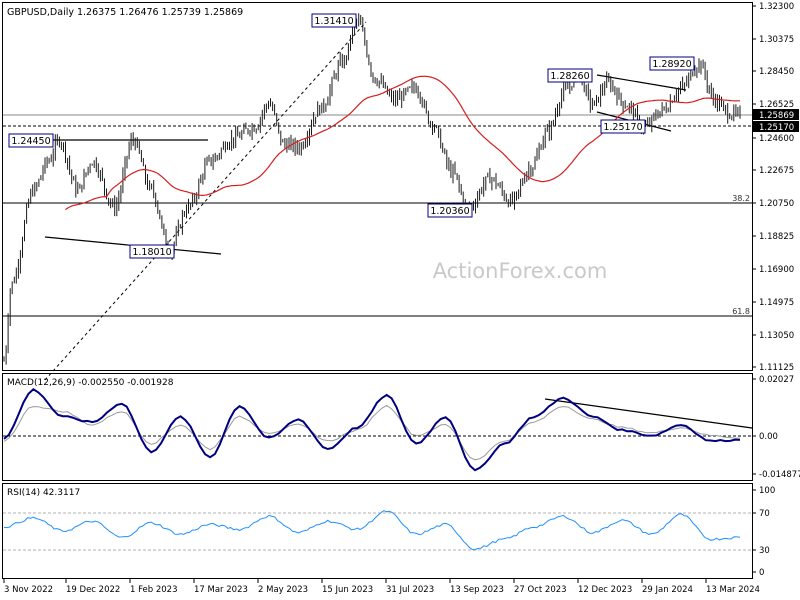 Image resolution: width=800 pixels, height=600 pixels. Describe the element at coordinates (347, 590) in the screenshot. I see `time-tick: 15 Jun 2023` at that location.